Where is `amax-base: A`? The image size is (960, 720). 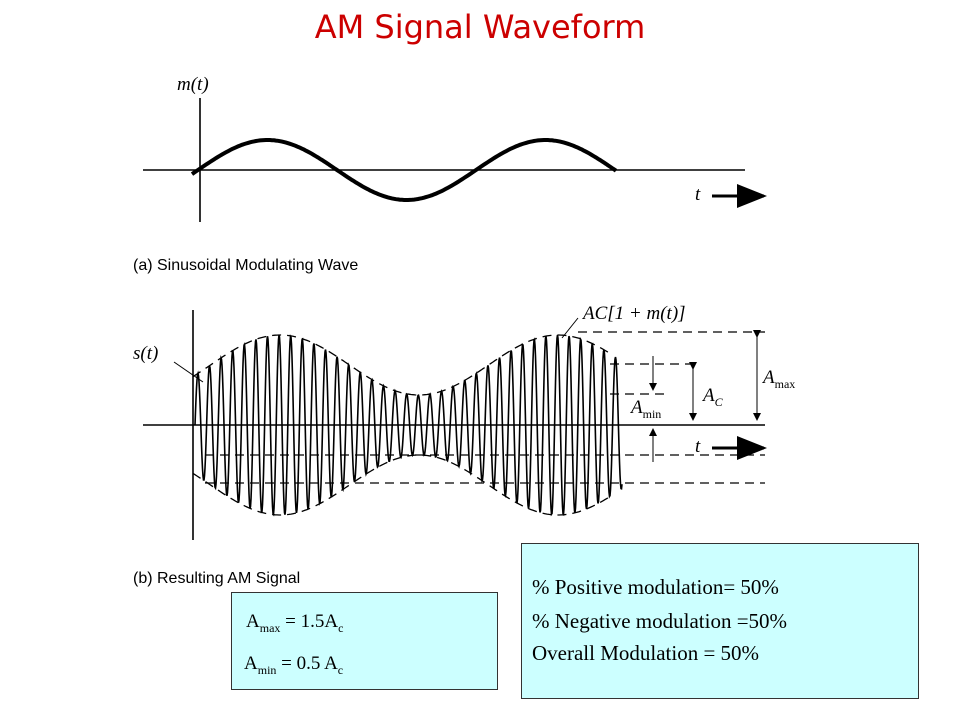 amax-base: A is located at coordinates (769, 377).